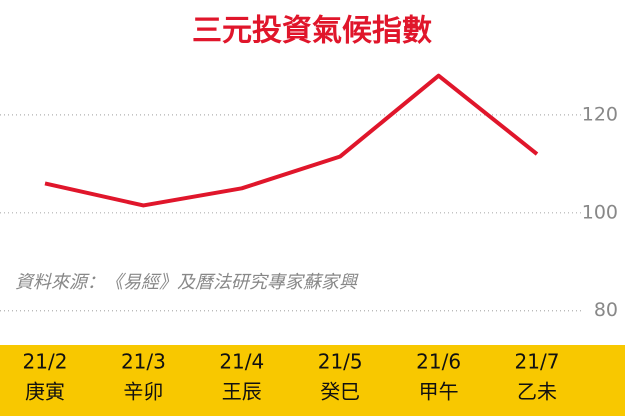  I want to click on x-tick-label: 21/4, so click(241, 362).